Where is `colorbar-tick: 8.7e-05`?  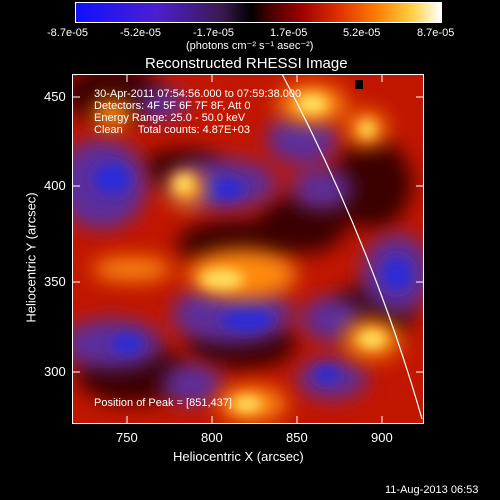 colorbar-tick: 8.7e-05 is located at coordinates (436, 33).